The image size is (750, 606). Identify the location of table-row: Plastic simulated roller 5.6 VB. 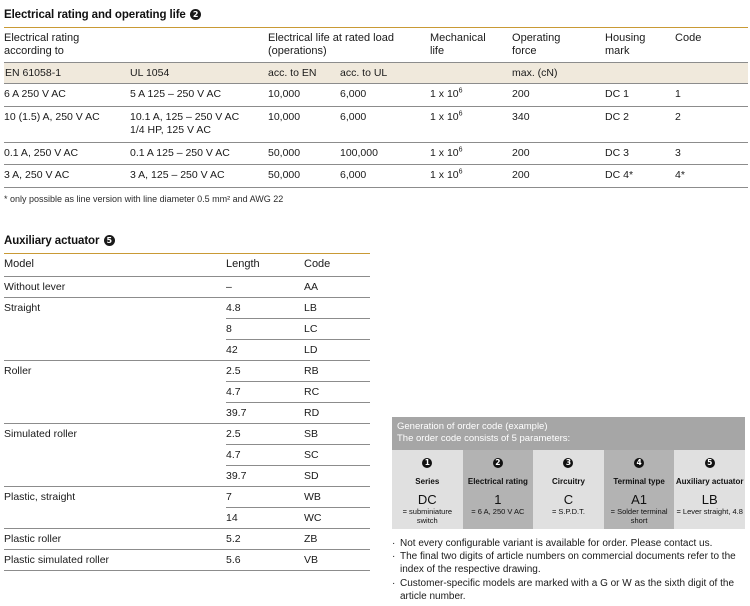
(187, 560).